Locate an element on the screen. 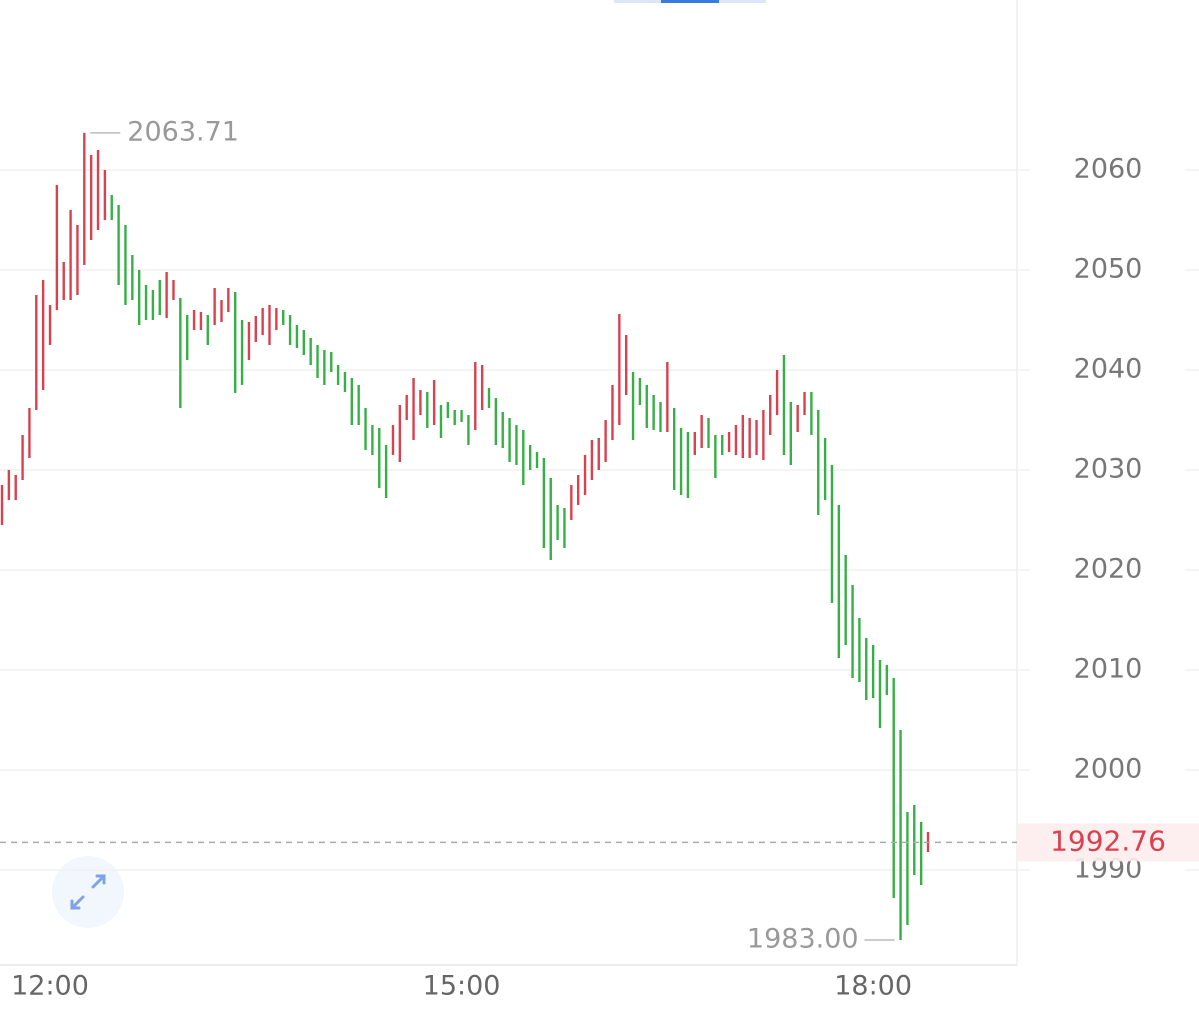 The height and width of the screenshot is (1016, 1199). y-tick-label: 2020 is located at coordinates (1108, 569).